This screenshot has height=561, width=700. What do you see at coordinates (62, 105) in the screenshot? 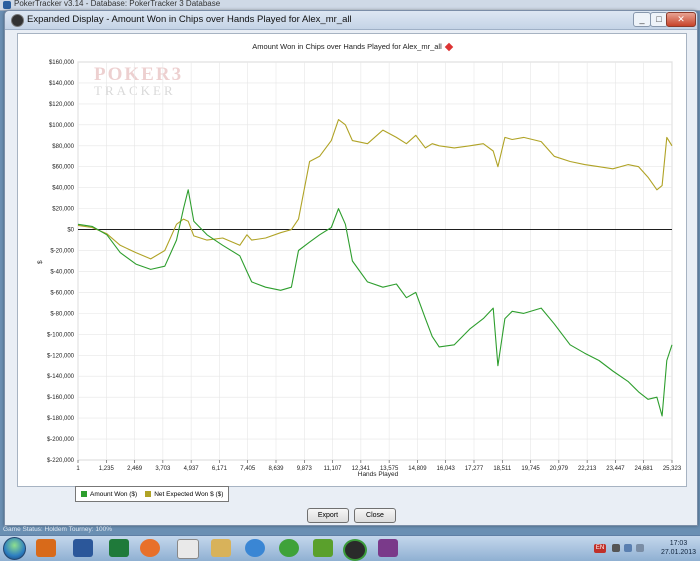
I see `y-tick-label: $120,000` at bounding box center [62, 105].